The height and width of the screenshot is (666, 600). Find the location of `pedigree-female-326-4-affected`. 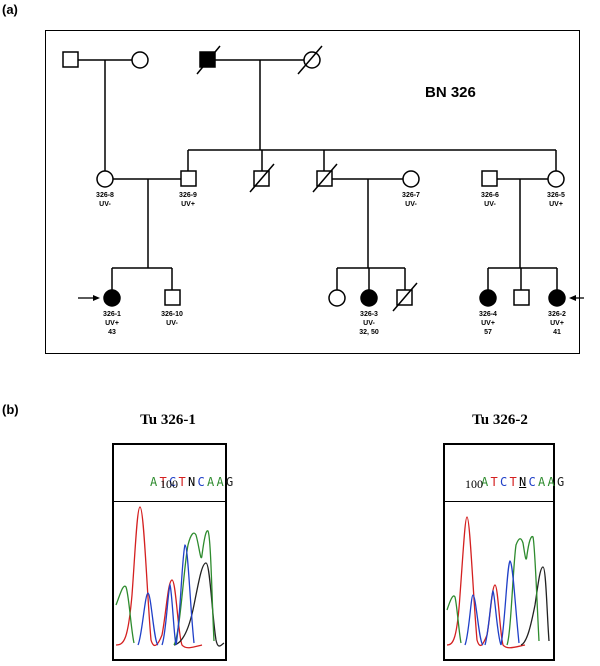

pedigree-female-326-4-affected is located at coordinates (488, 298).